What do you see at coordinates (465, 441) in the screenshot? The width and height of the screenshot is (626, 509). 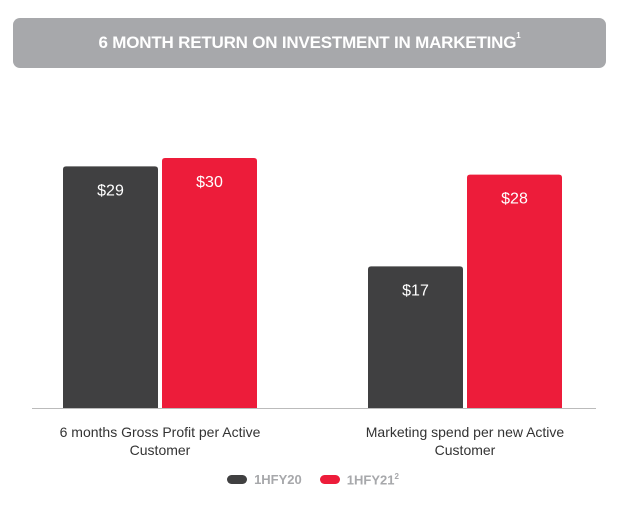 I see `category-label-marketing-spend: Marketing spend per new Active Customer` at bounding box center [465, 441].